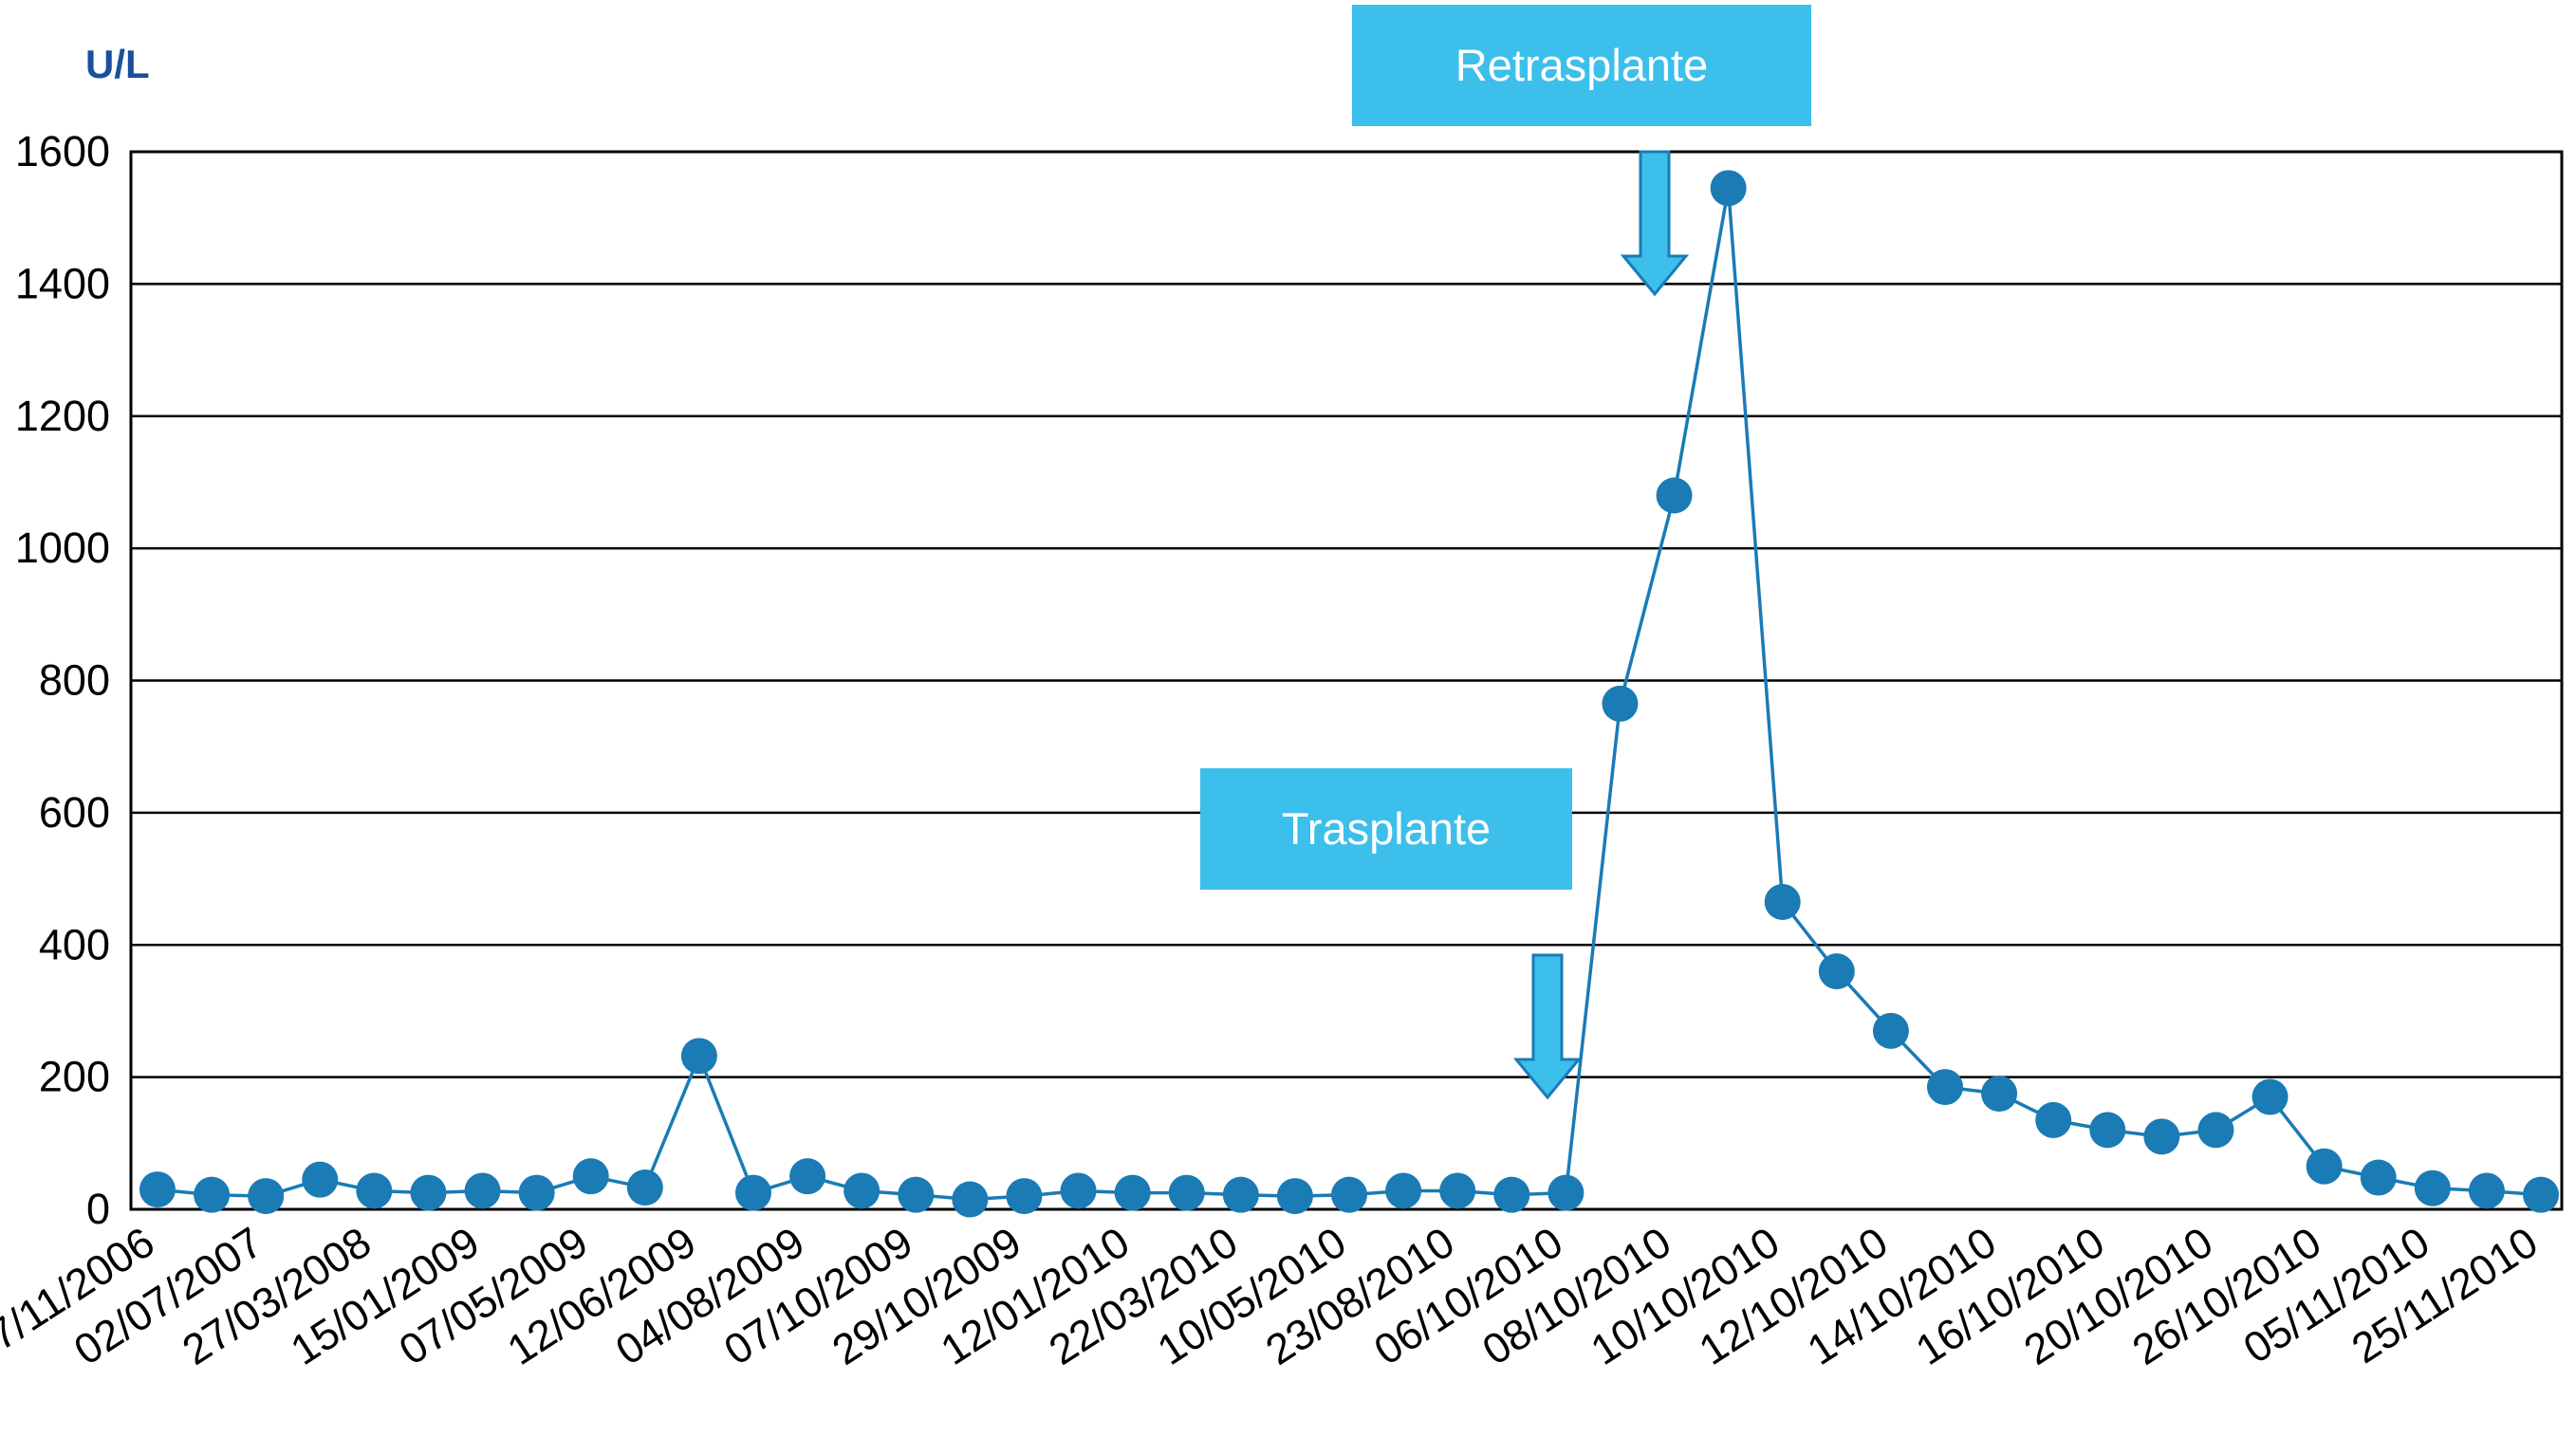 The width and height of the screenshot is (2576, 1436). I want to click on annotation-retrasplante-box, so click(1581, 65).